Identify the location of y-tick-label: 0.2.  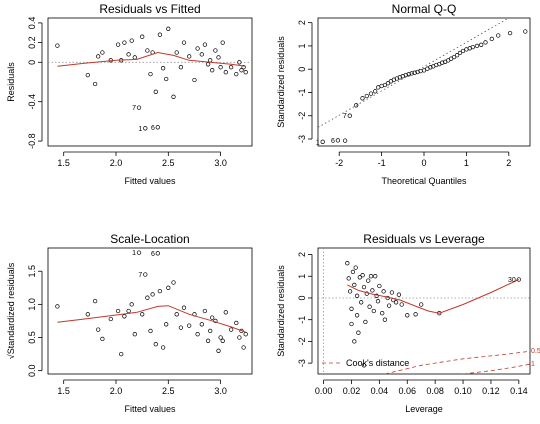
(32, 42).